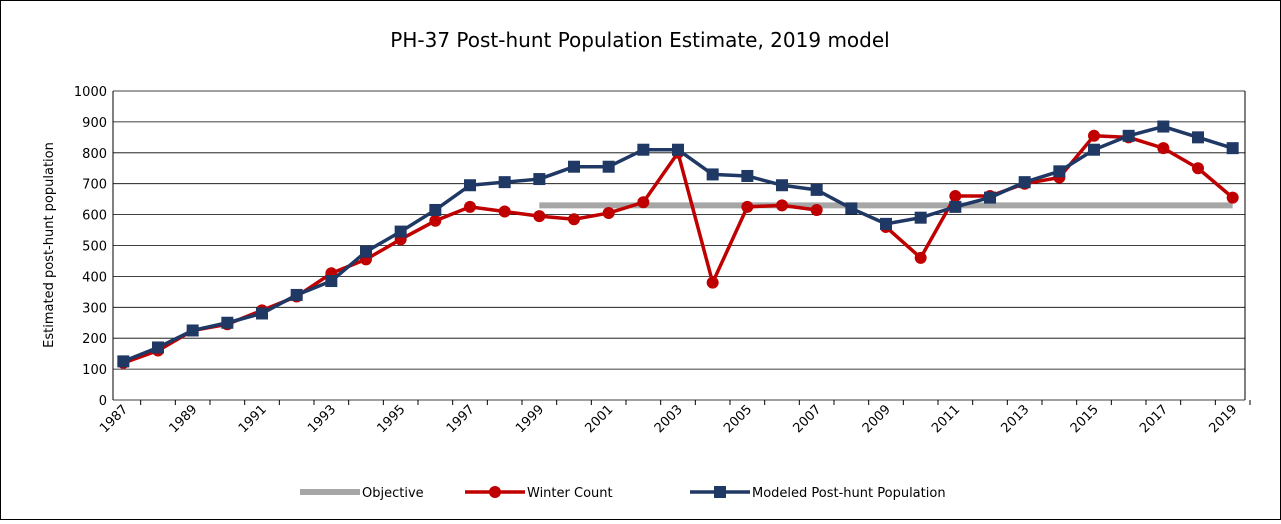 The height and width of the screenshot is (524, 1281). Describe the element at coordinates (94, 123) in the screenshot. I see `y-tick-label: 900` at that location.